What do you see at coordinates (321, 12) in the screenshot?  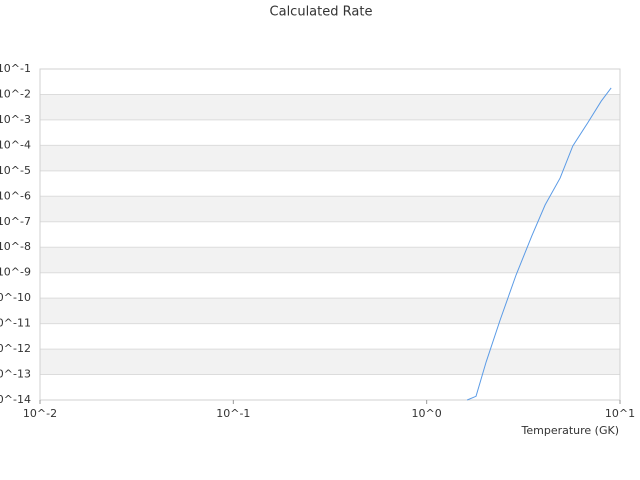 I see `chart-title: Calculated Rate` at bounding box center [321, 12].